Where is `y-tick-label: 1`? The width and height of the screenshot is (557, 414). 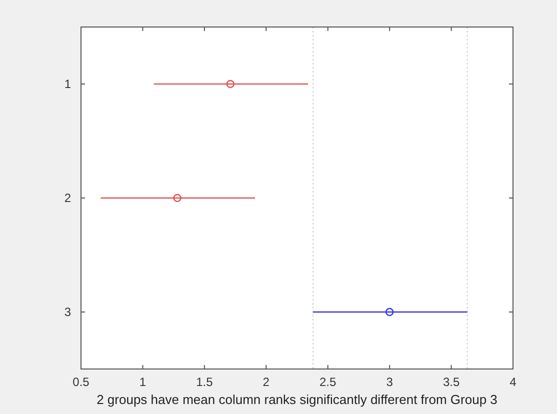
y-tick-label: 1 is located at coordinates (68, 84).